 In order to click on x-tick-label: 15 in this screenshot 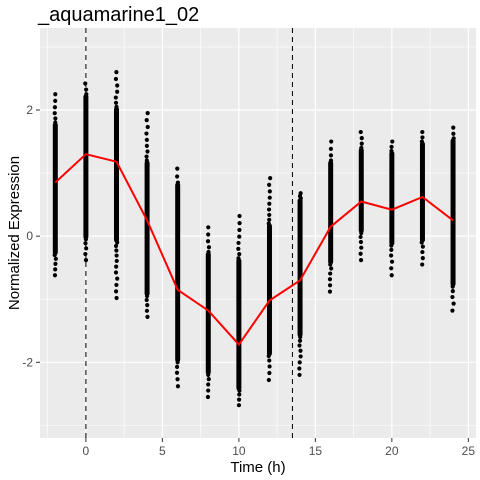, I will do `click(316, 451)`.